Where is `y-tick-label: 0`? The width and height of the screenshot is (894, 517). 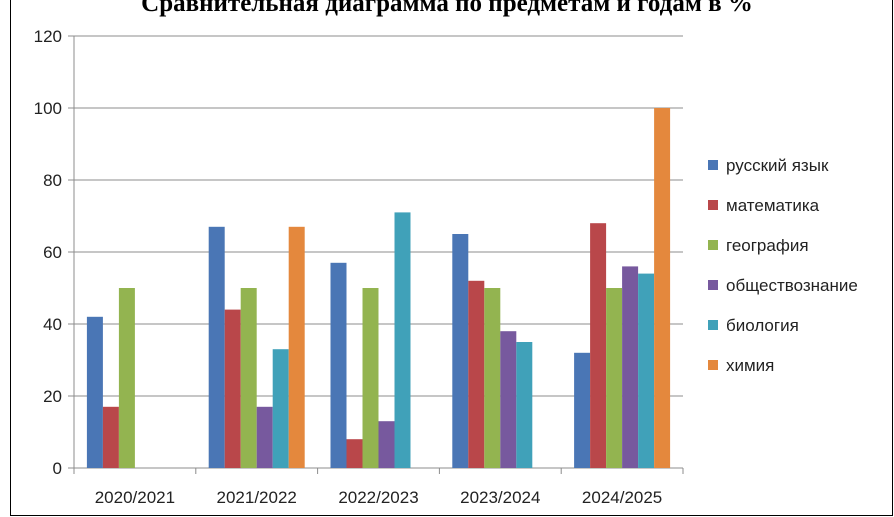
y-tick-label: 0 is located at coordinates (57, 468).